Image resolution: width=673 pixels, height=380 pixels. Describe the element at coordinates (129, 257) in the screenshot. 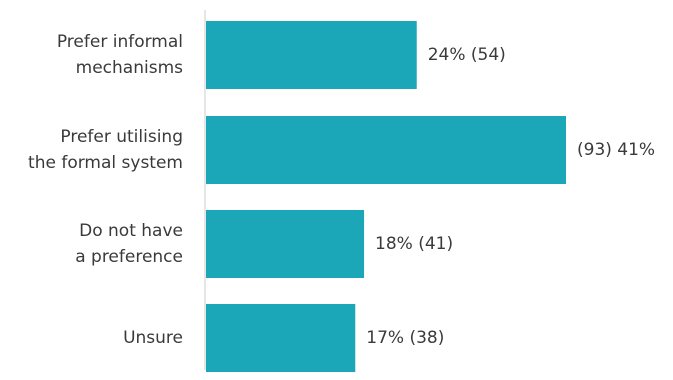

I see `category-label-line: a preference` at that location.